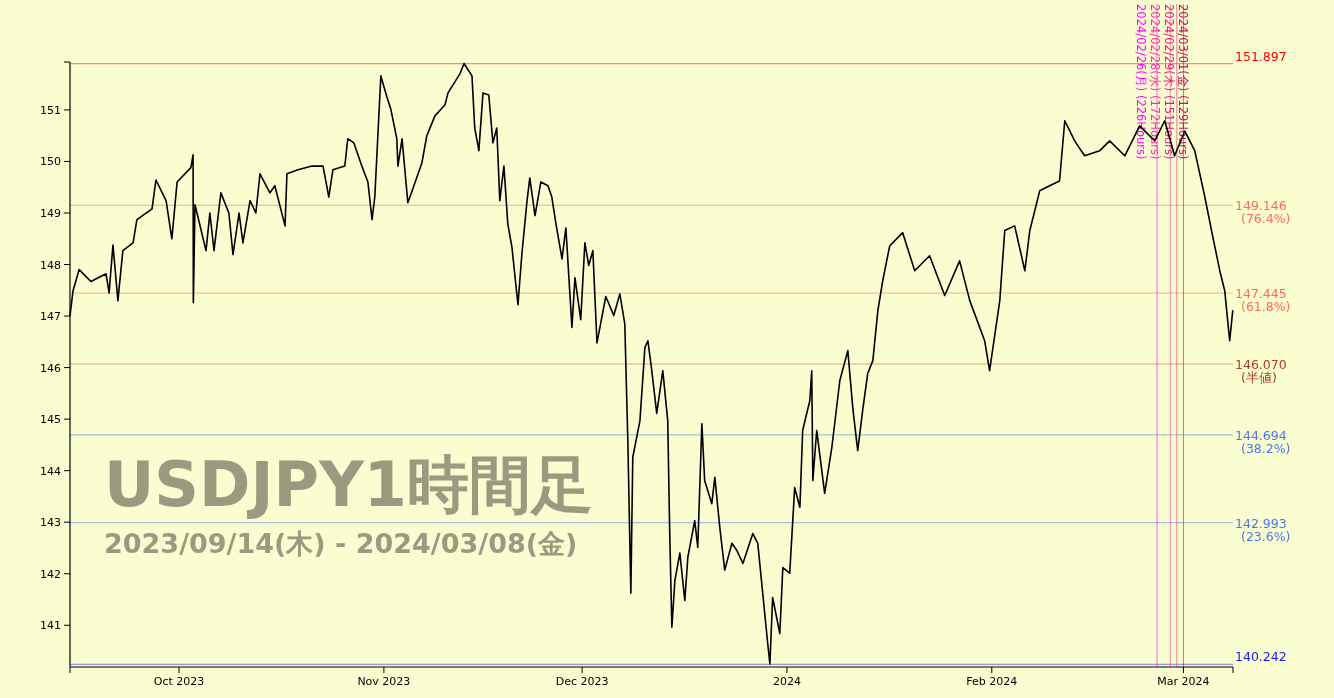 The image size is (1334, 698). Describe the element at coordinates (1261, 56) in the screenshot. I see `ref-line-label: 151.897` at that location.